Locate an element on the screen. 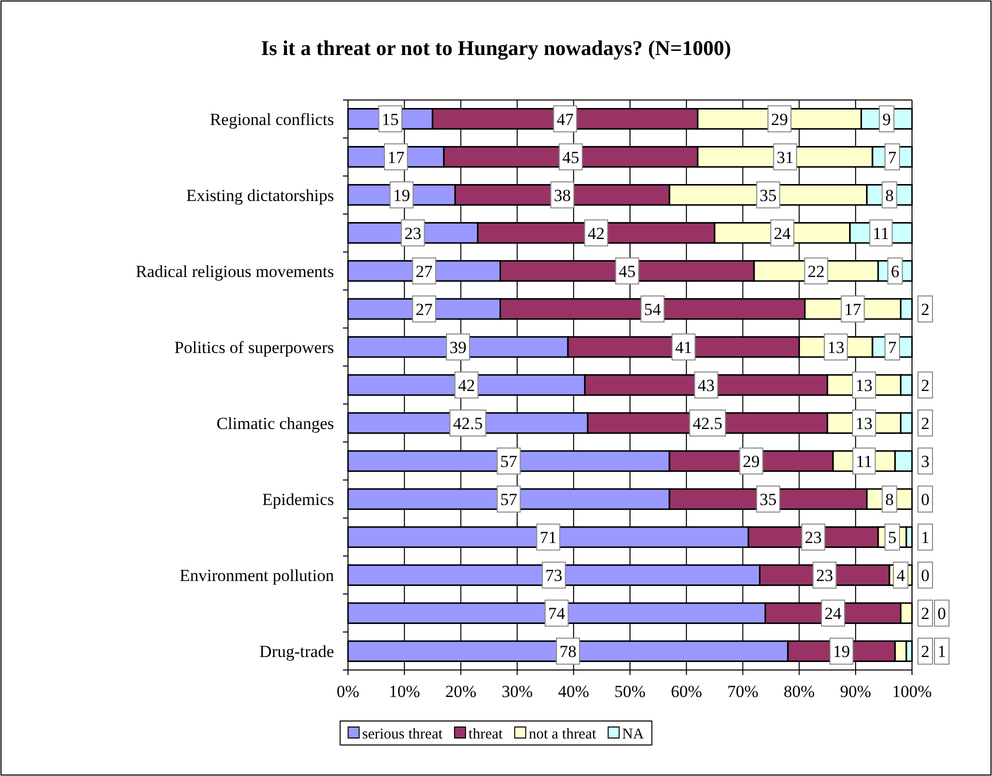 Image resolution: width=992 pixels, height=776 pixels. data-label: 15 is located at coordinates (390, 119).